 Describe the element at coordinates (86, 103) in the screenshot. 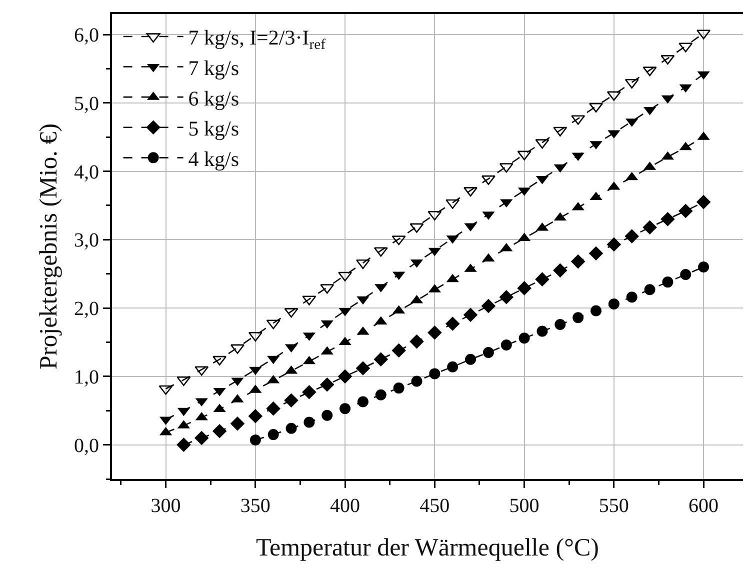

I see `y-tick-label: 5,0` at that location.